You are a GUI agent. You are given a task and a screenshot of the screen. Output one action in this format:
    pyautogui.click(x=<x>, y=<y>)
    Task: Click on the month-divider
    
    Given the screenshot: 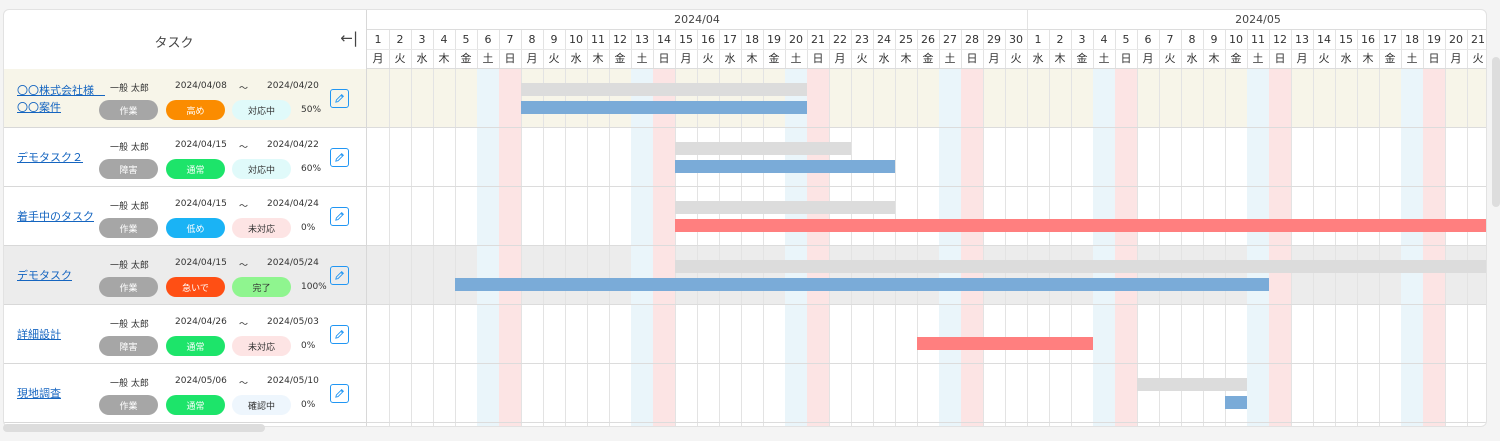 What is the action you would take?
    pyautogui.click(x=1027, y=218)
    